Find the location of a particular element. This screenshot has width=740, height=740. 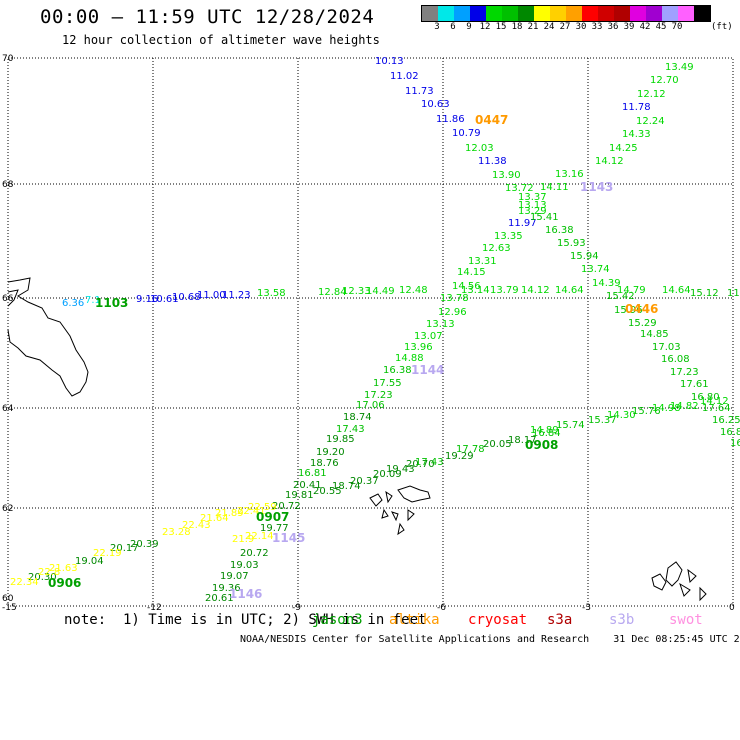

wave-height-label: 16.08 is located at coordinates (675, 359).